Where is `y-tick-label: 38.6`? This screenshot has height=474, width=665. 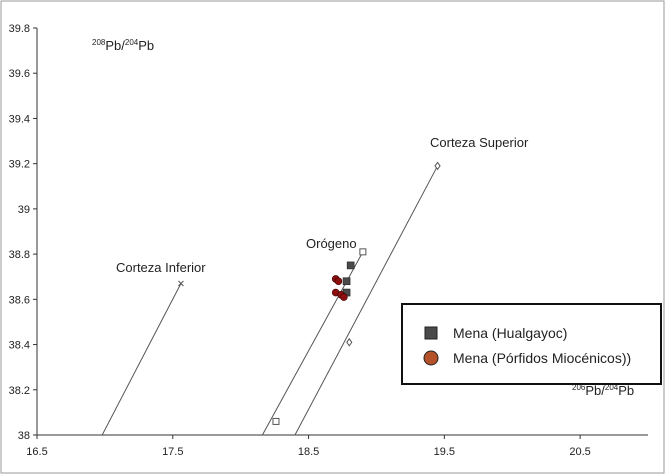
y-tick-label: 38.6 is located at coordinates (19, 300).